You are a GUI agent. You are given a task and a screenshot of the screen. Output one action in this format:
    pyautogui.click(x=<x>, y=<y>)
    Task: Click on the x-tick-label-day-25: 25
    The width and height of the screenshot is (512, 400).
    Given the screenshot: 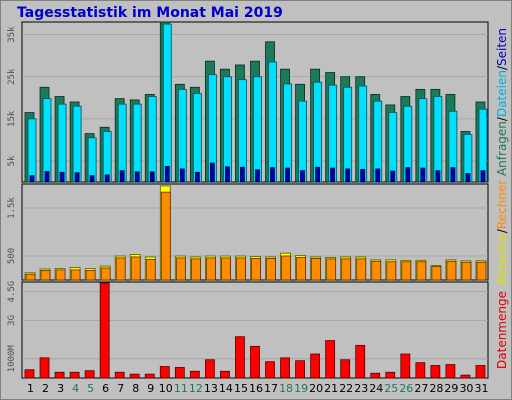 What is the action you would take?
    pyautogui.click(x=391, y=388)
    